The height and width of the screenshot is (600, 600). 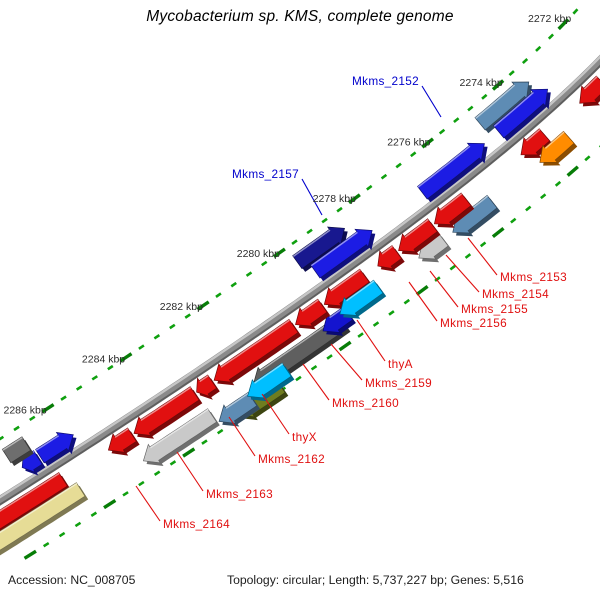 What do you see at coordinates (533, 277) in the screenshot?
I see `gene-callout-label: Mkms_2153` at bounding box center [533, 277].